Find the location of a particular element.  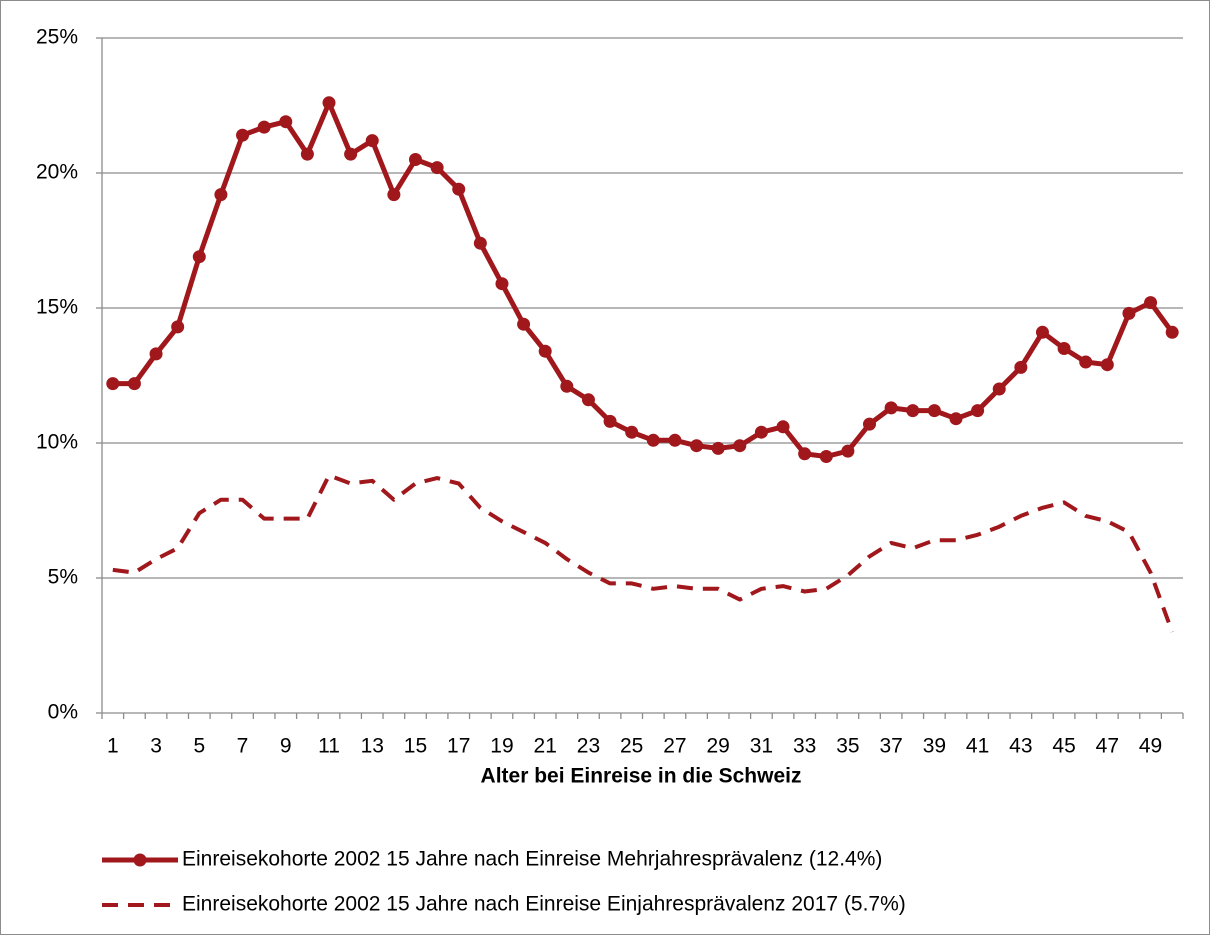

y-tick-label: 10% is located at coordinates (57, 442).